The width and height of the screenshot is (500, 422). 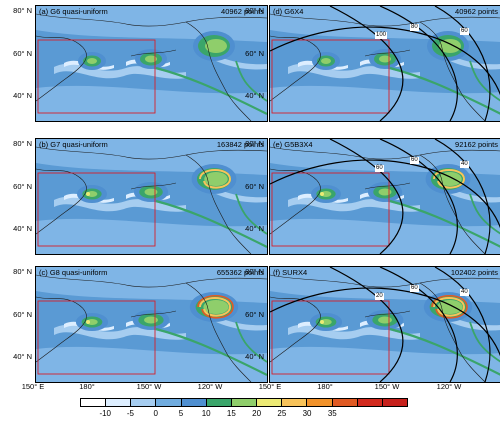 I want to click on panel-a: (a) G6 quasi-uniform 40962 points, so click(x=151, y=63).